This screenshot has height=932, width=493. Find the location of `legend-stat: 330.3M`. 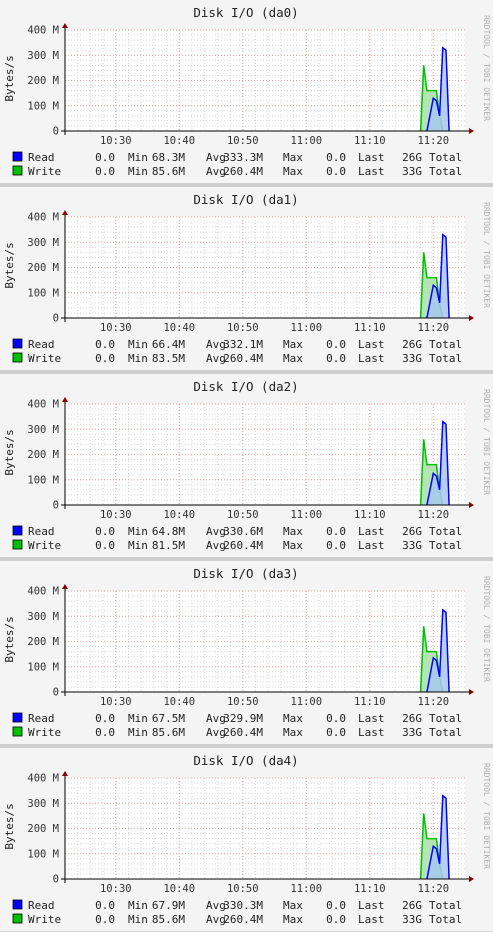

legend-stat: 330.3M is located at coordinates (243, 905).